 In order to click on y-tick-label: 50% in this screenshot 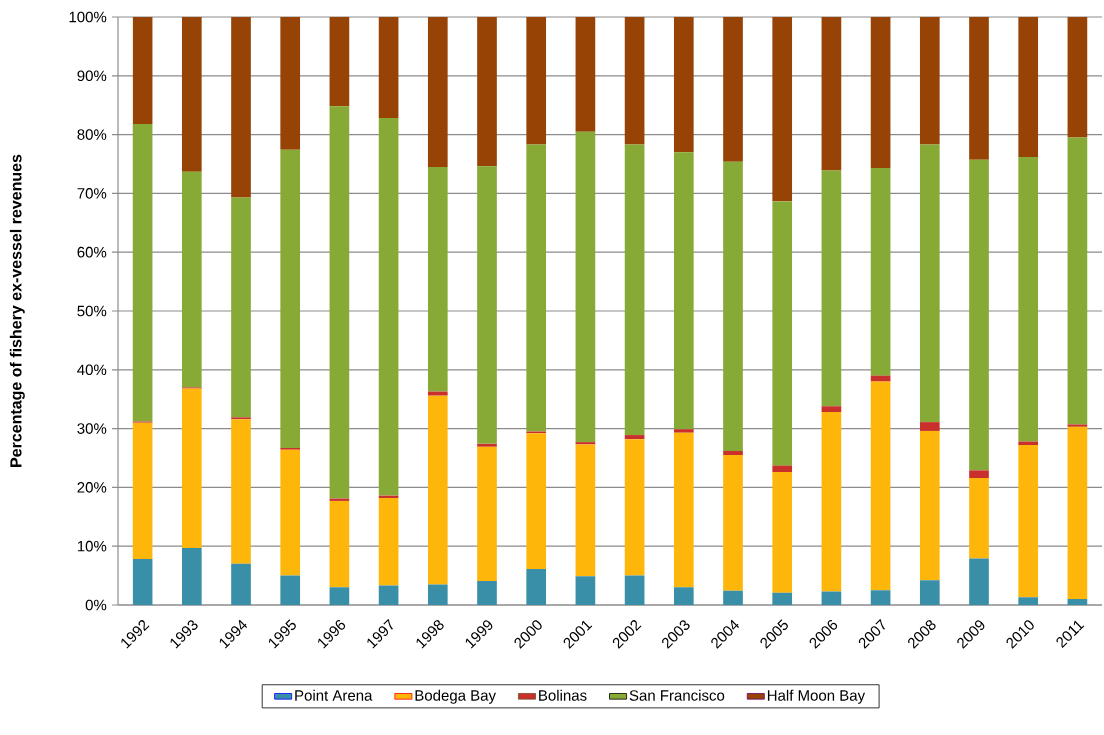, I will do `click(92, 311)`.